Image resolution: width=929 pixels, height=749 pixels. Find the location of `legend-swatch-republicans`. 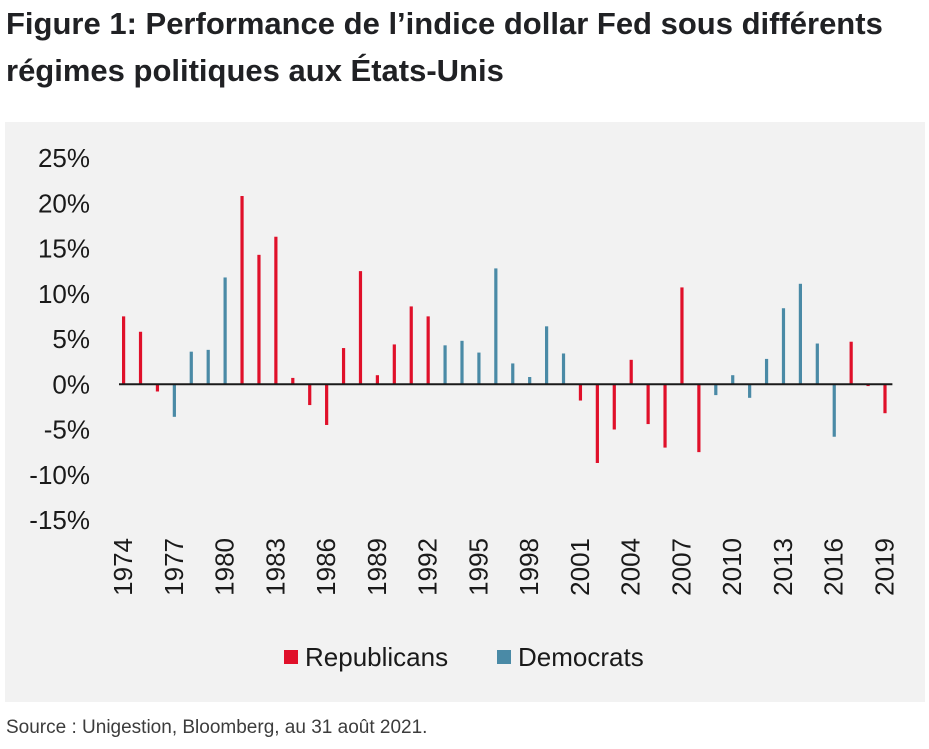

legend-swatch-republicans is located at coordinates (291, 657).